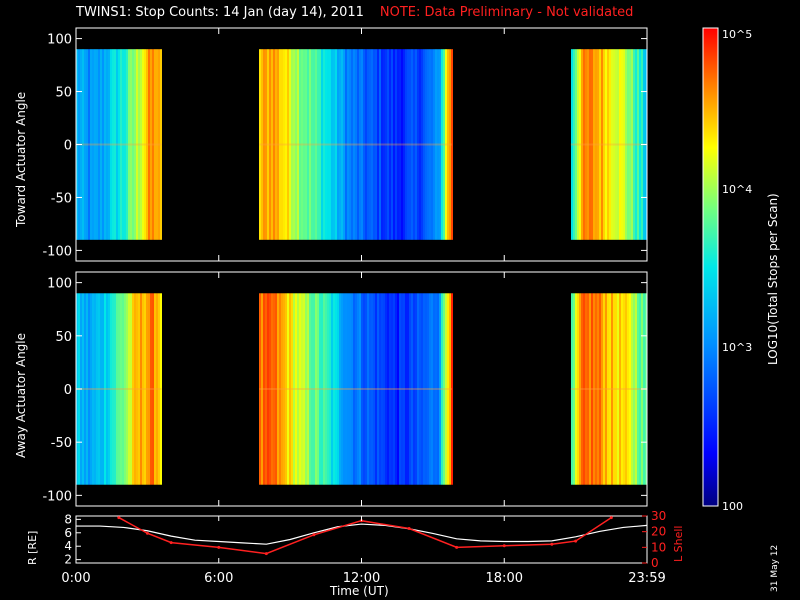 This screenshot has width=800, height=600. I want to click on colorbar-tick-100: 100, so click(732, 506).